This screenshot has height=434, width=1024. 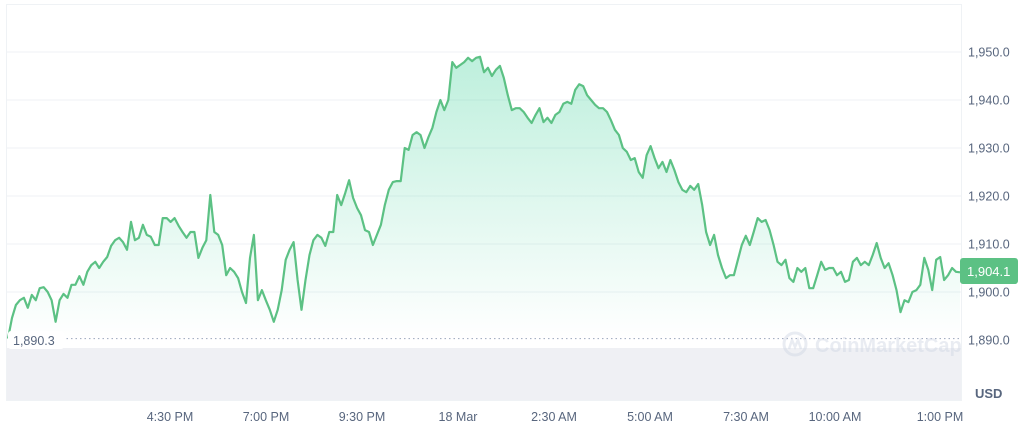 I want to click on x-tick-label: 7:30 AM, so click(x=746, y=417).